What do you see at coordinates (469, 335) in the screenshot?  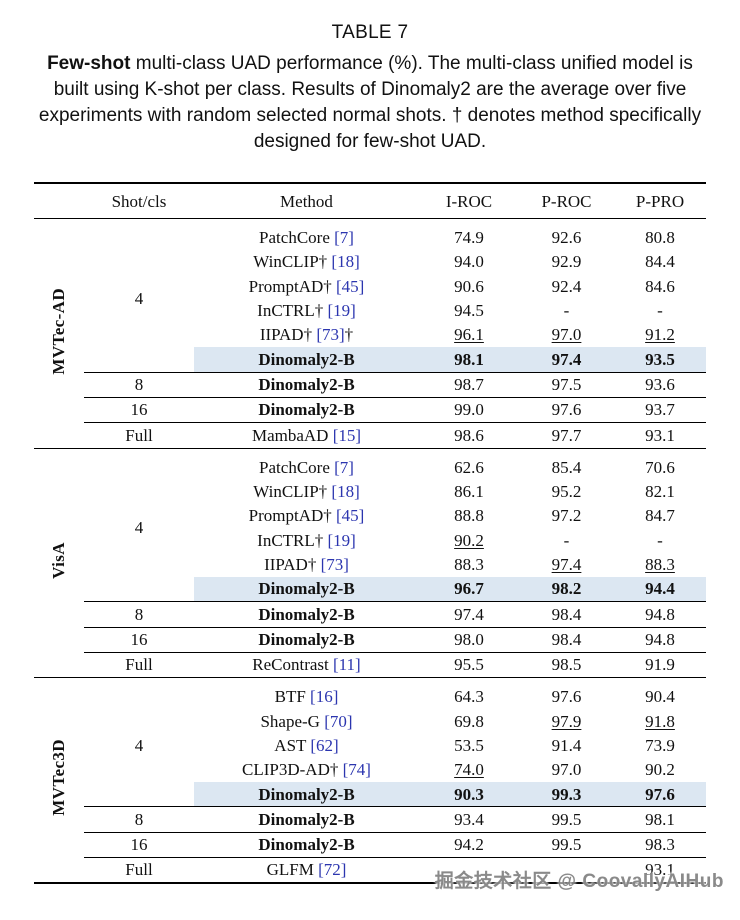 I see `value-cell: 96.1` at bounding box center [469, 335].